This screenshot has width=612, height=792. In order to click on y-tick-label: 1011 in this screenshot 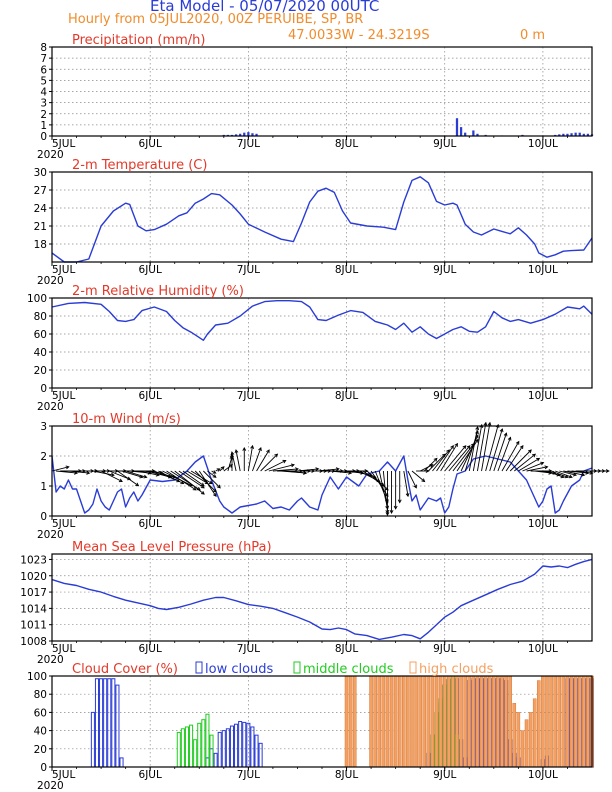, I will do `click(33, 626)`.